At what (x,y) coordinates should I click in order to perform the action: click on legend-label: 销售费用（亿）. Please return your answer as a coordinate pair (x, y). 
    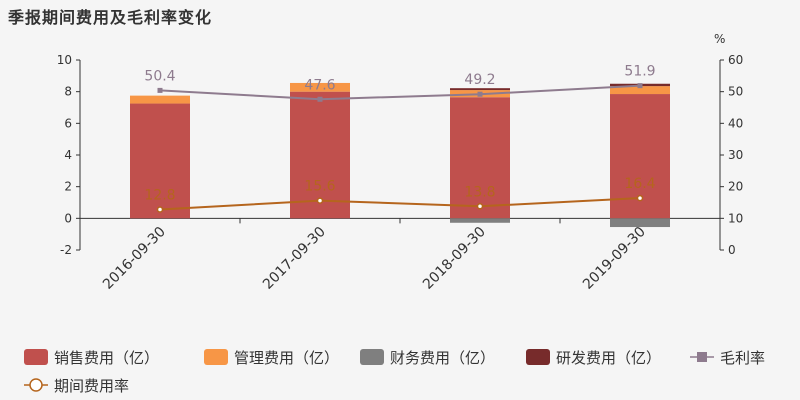
    Looking at the image, I should click on (106, 358).